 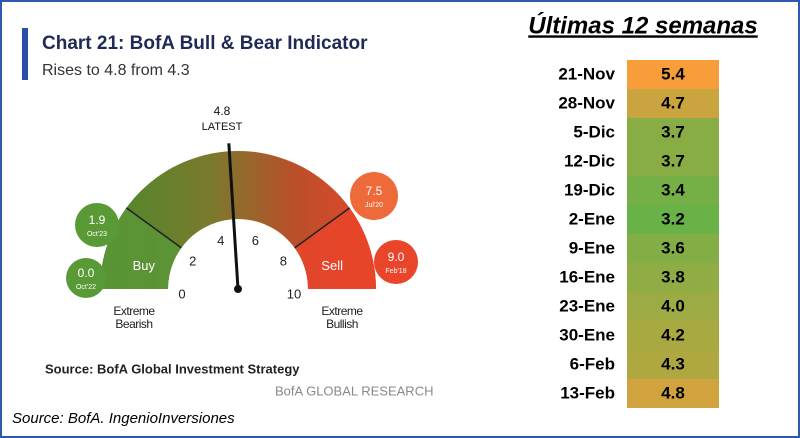 What do you see at coordinates (134, 317) in the screenshot?
I see `zone-end-label: Extreme Bearish` at bounding box center [134, 317].